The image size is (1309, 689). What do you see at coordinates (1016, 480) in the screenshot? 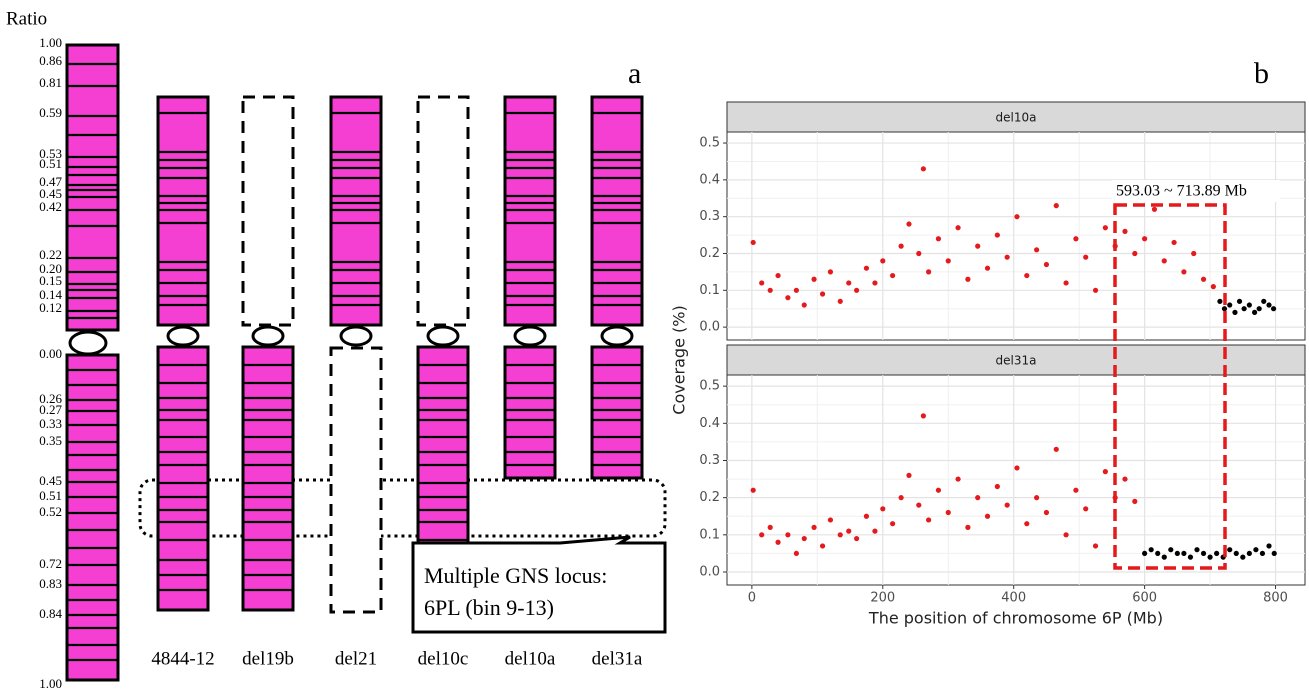
I see `plot-area` at bounding box center [1016, 480].